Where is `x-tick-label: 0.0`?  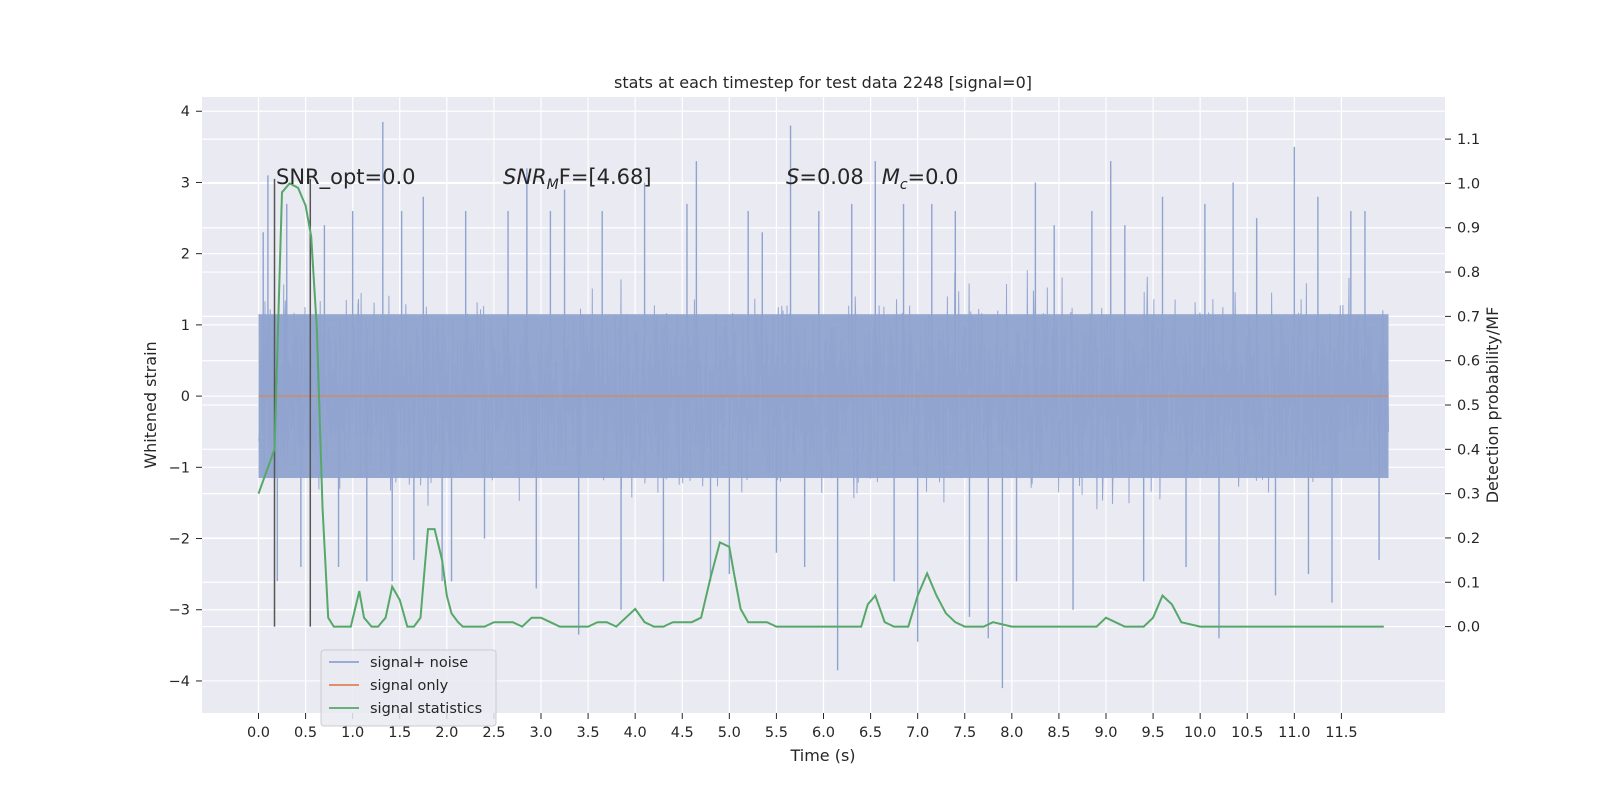 x-tick-label: 0.0 is located at coordinates (258, 733).